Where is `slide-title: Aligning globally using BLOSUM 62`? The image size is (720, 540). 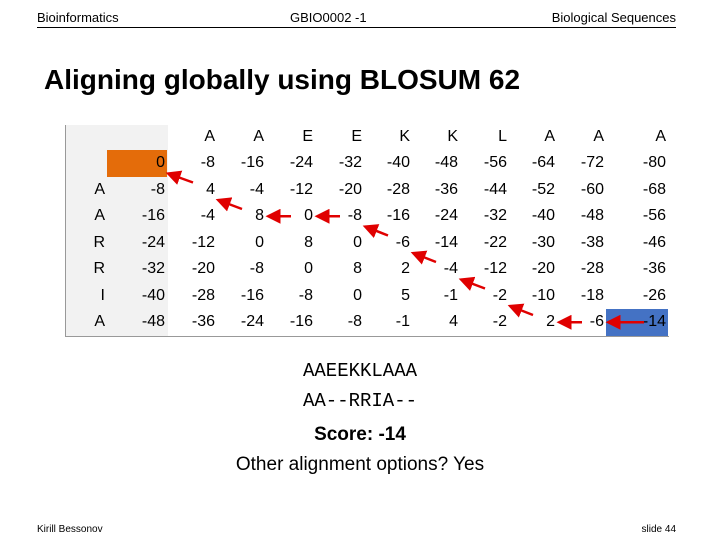
slide-title: Aligning globally using BLOSUM 62 is located at coordinates (282, 79).